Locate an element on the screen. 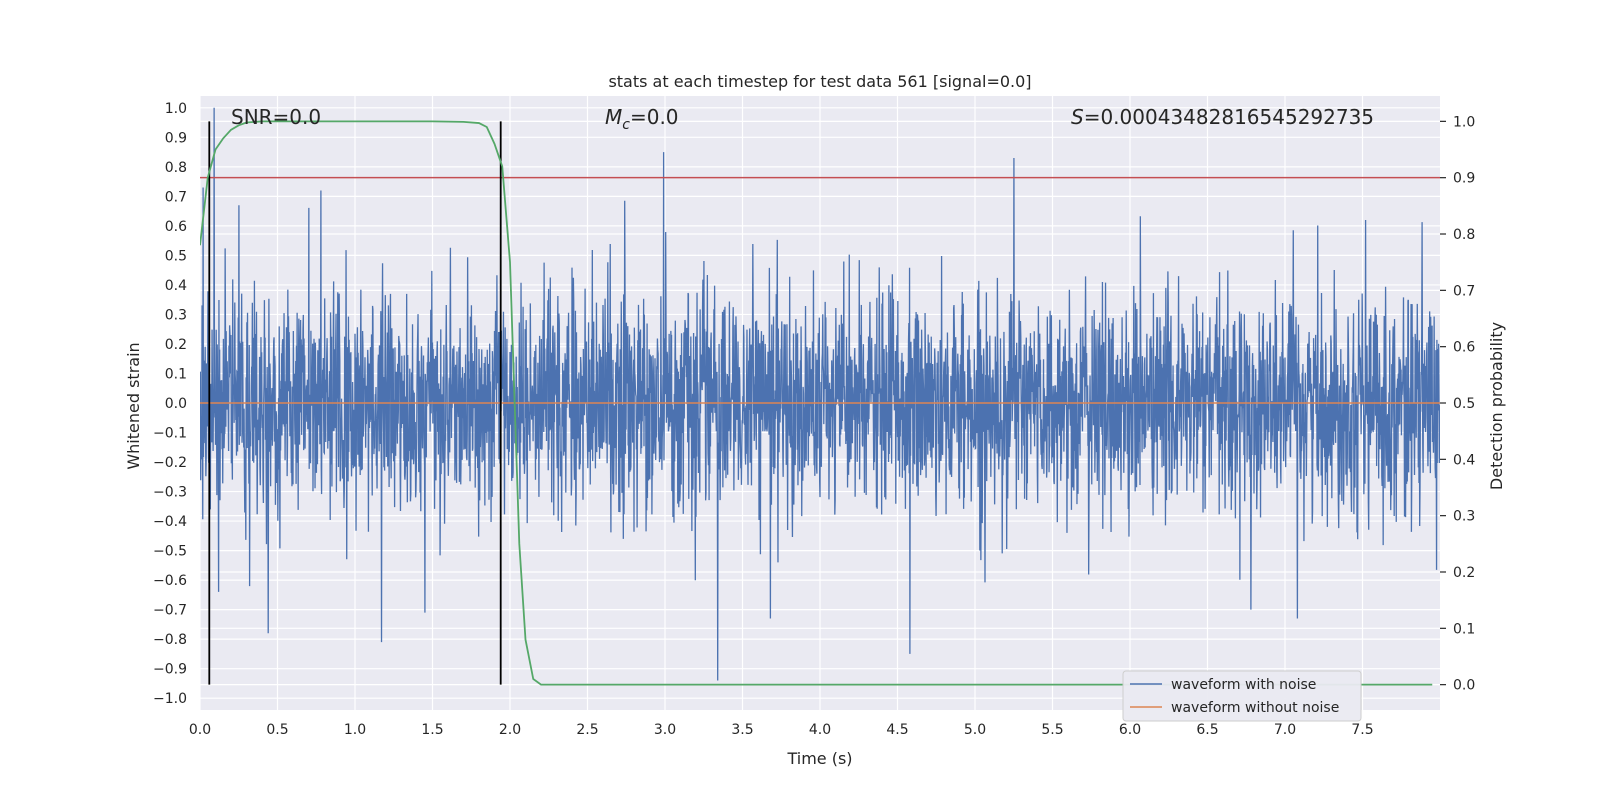 This screenshot has height=800, width=1600. x-tick-label: 4.5 is located at coordinates (897, 730).